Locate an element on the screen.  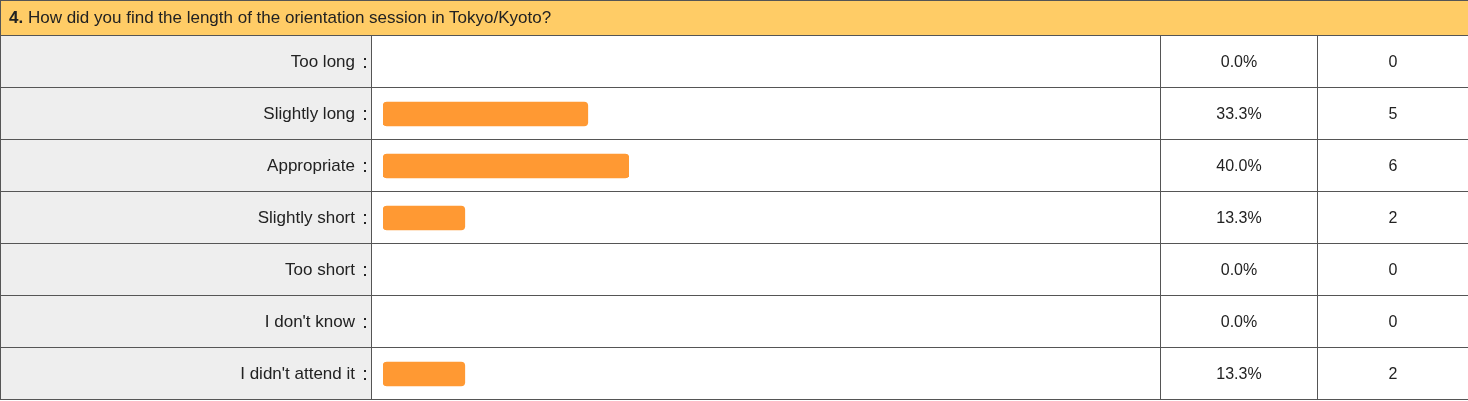
y-tick-label: Slightly long is located at coordinates (309, 113).